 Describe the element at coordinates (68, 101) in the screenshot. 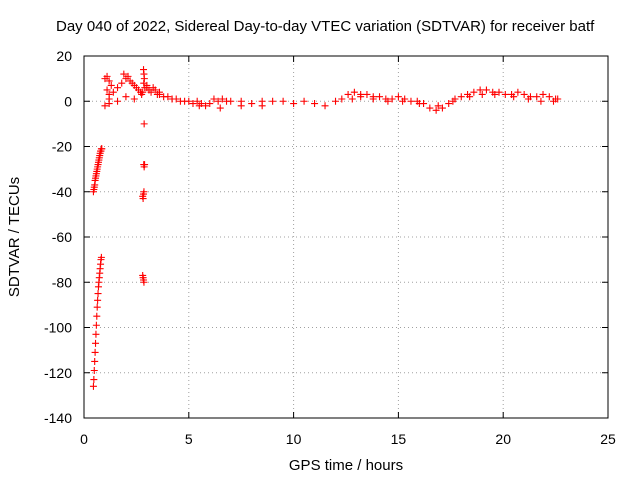

I see `y-tick-label: 0` at that location.